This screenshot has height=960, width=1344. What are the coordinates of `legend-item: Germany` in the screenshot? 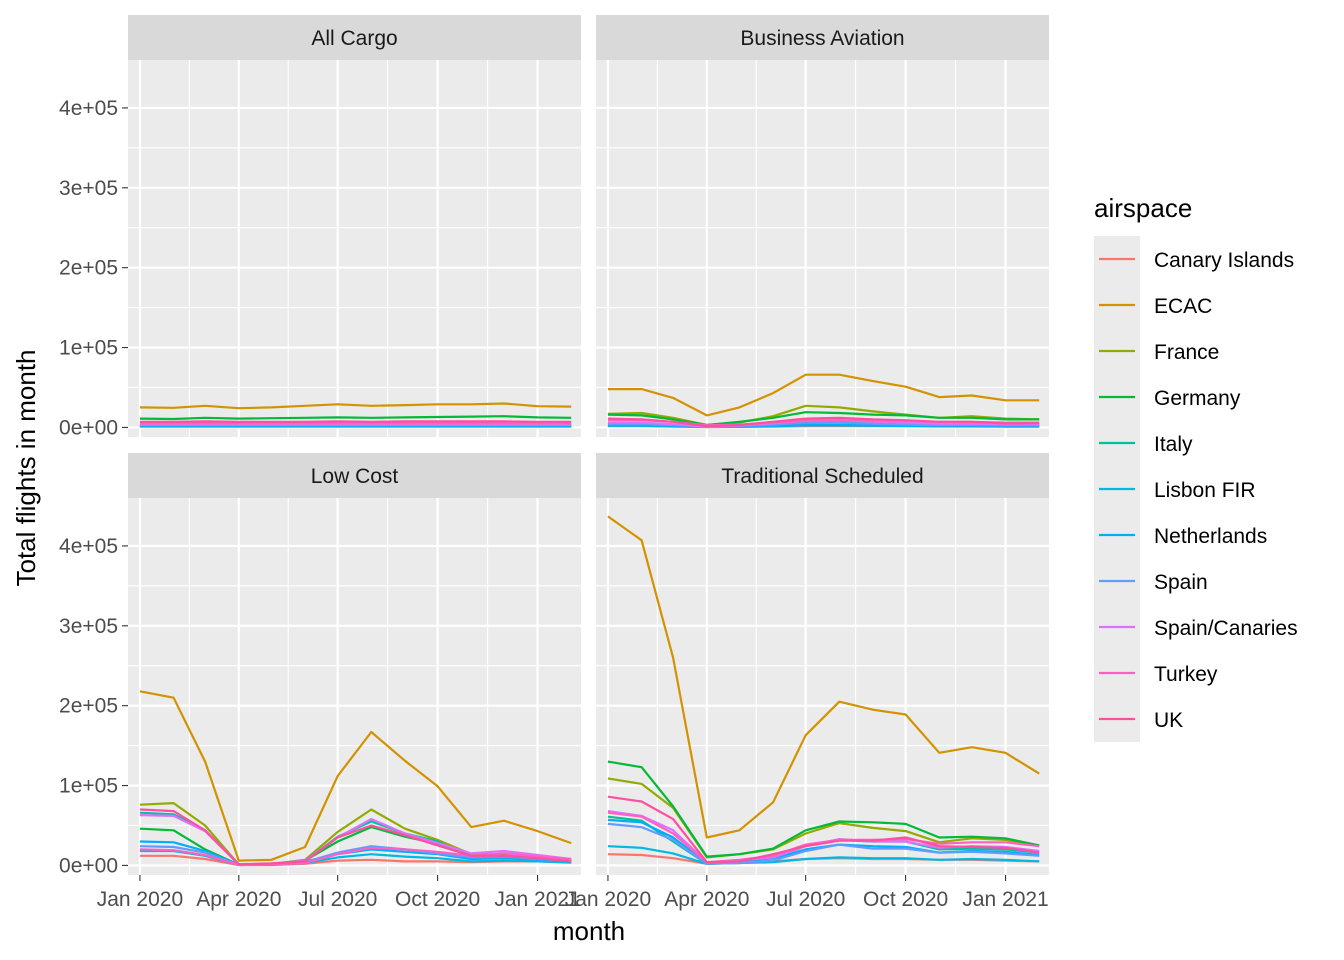 It's located at (1167, 397).